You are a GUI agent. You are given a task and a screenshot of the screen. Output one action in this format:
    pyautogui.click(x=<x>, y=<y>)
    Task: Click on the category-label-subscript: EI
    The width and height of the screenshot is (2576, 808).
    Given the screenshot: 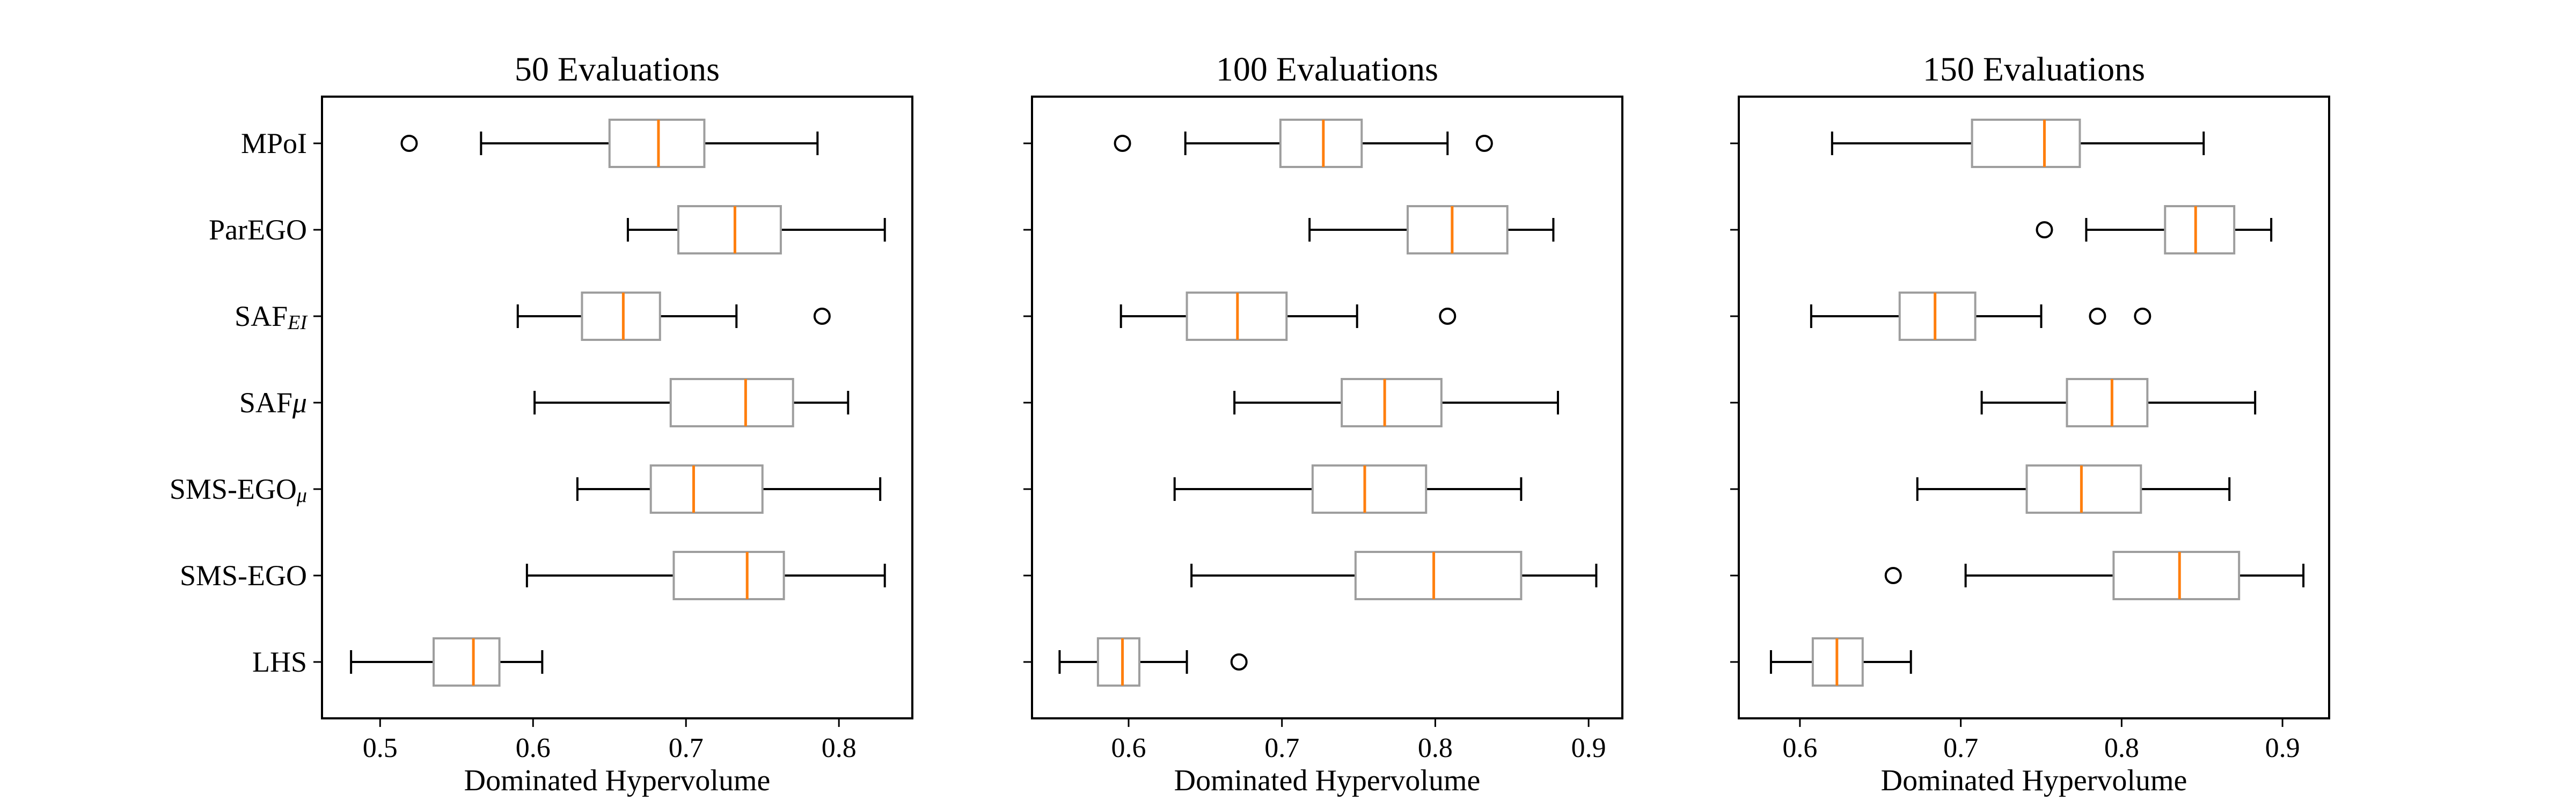 What is the action you would take?
    pyautogui.click(x=297, y=322)
    